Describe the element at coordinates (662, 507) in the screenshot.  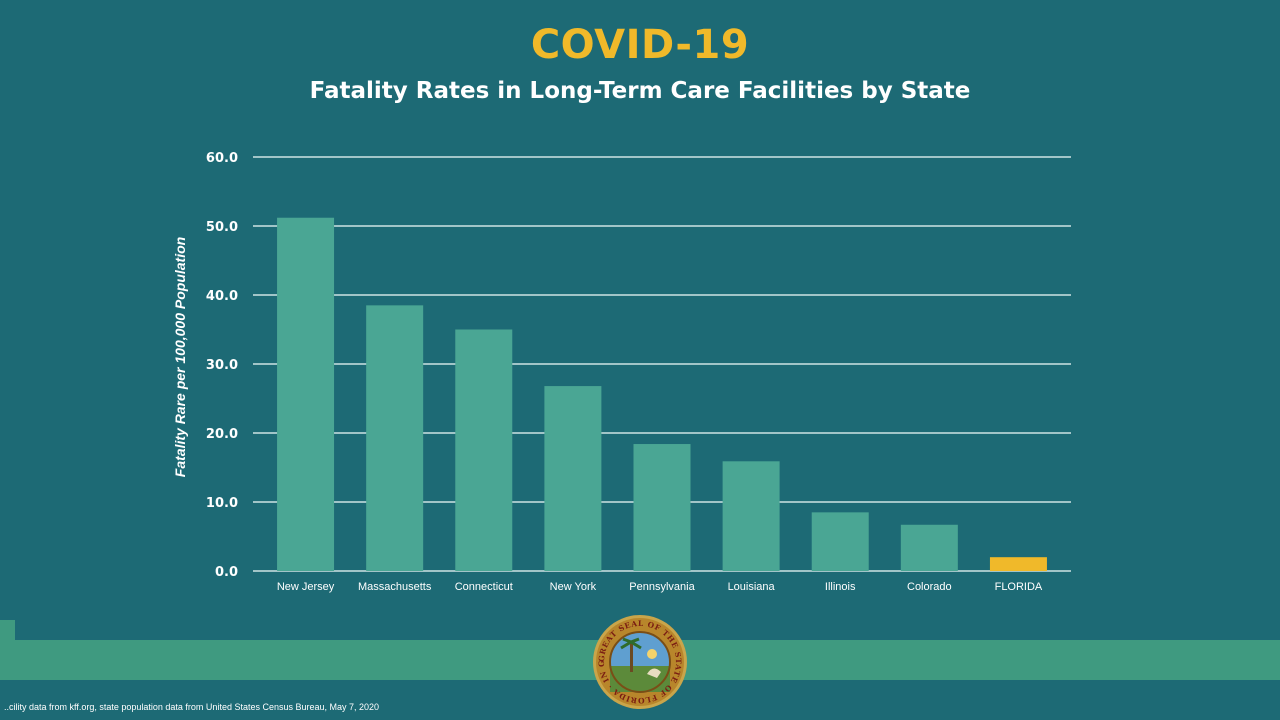
I see `bar-pennsylvania` at that location.